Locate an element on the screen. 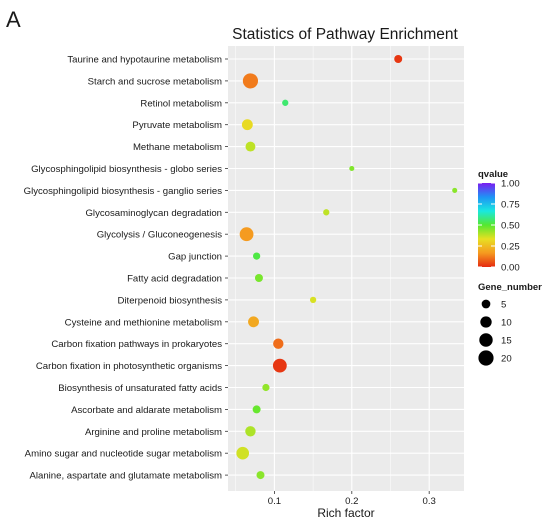  x-tick-label: 0.2 is located at coordinates (351, 501).